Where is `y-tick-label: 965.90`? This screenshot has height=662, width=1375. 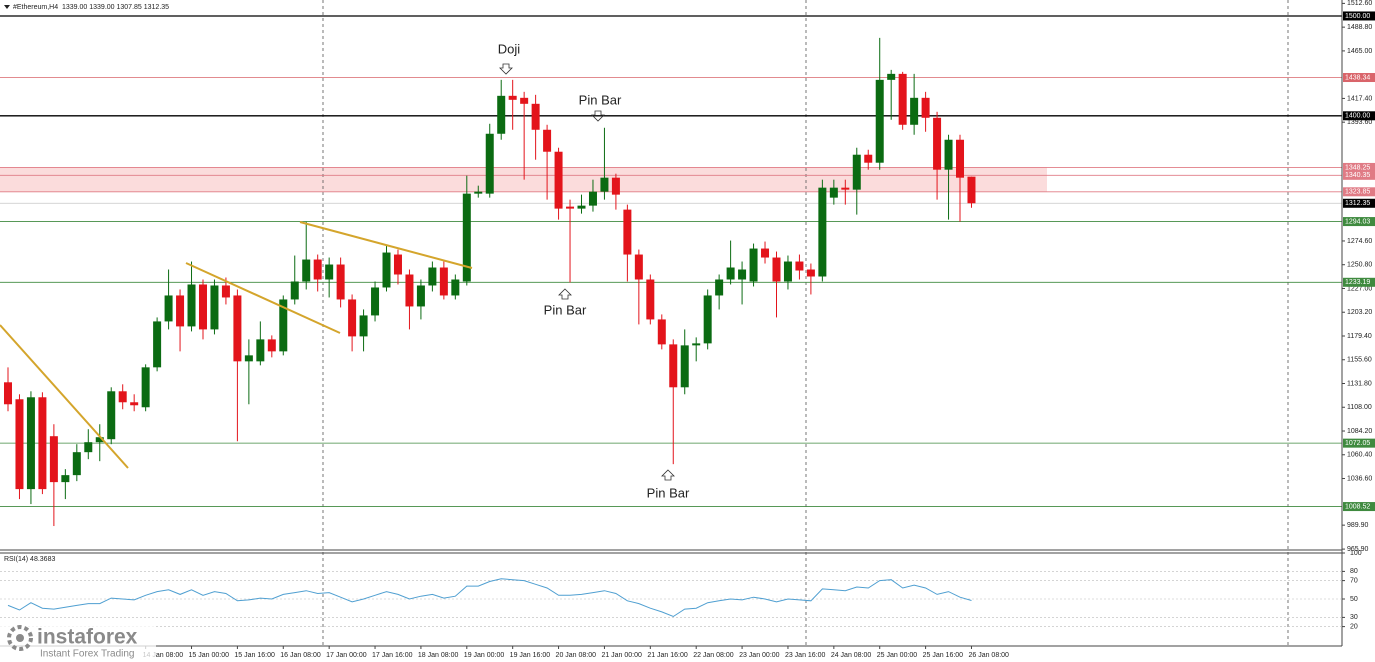 y-tick-label: 965.90 is located at coordinates (1358, 549).